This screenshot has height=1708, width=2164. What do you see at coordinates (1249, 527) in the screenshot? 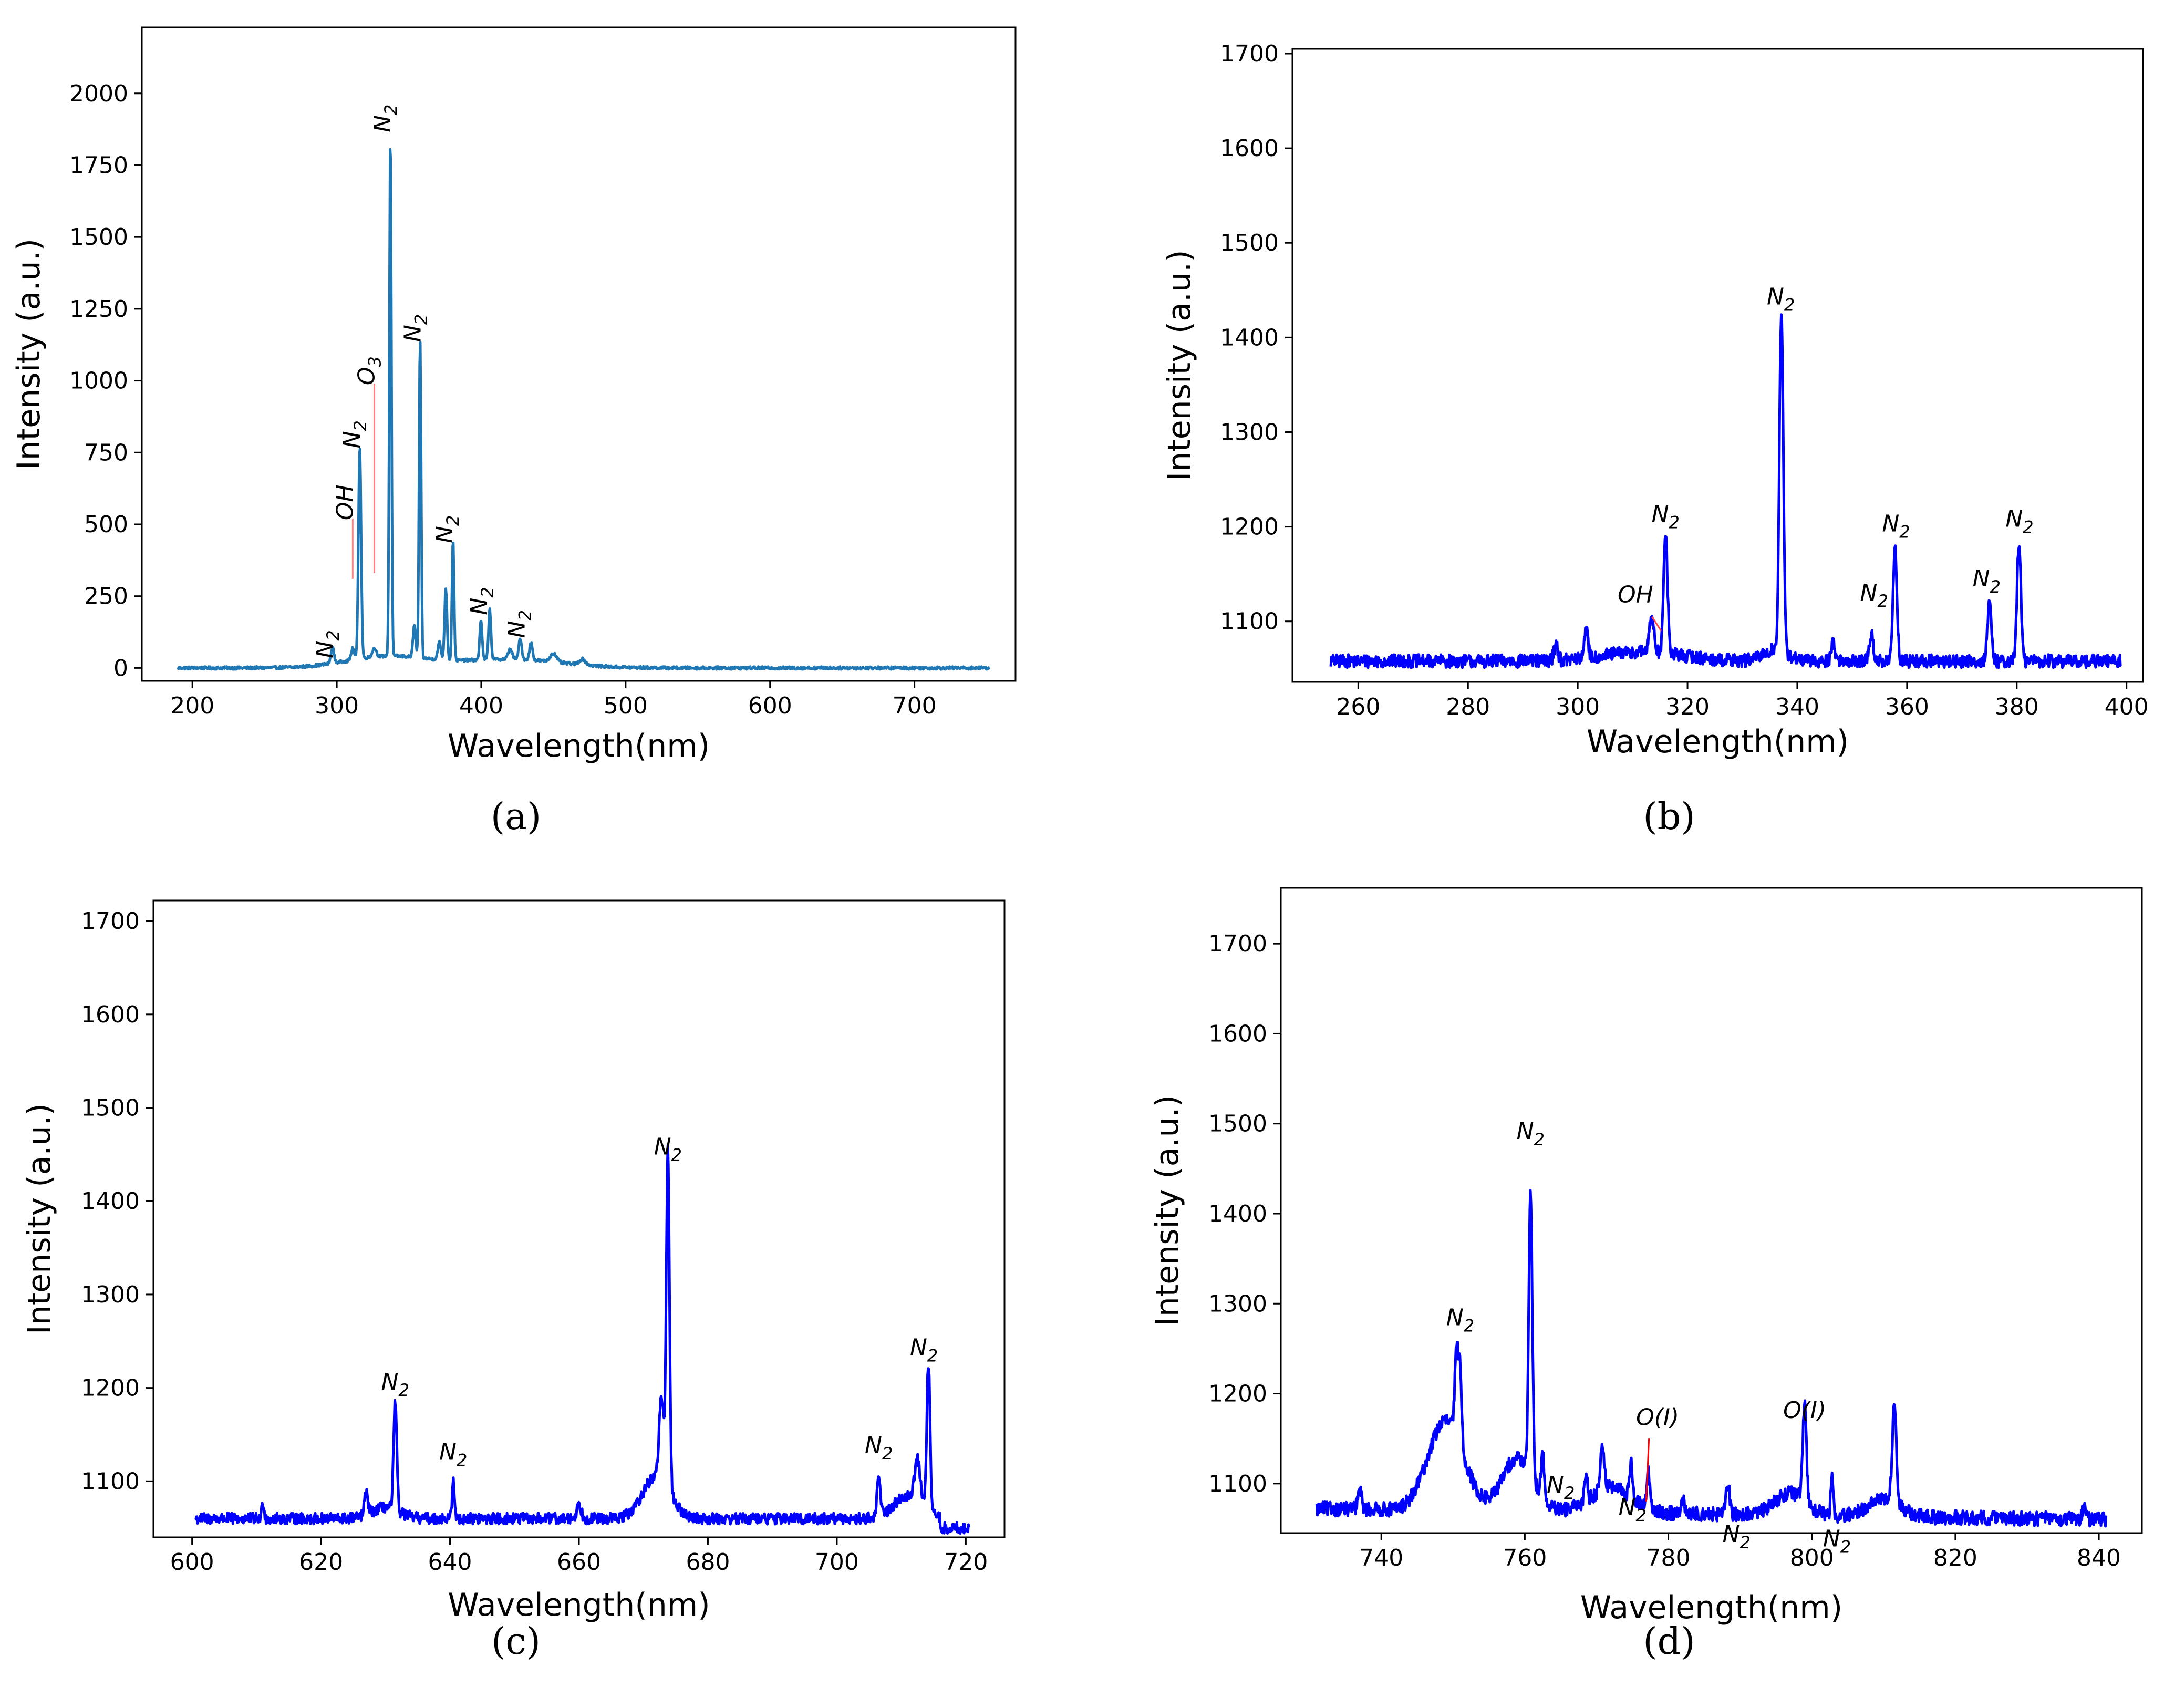
I see `panel-b-y-tick-label: 1200` at bounding box center [1249, 527].